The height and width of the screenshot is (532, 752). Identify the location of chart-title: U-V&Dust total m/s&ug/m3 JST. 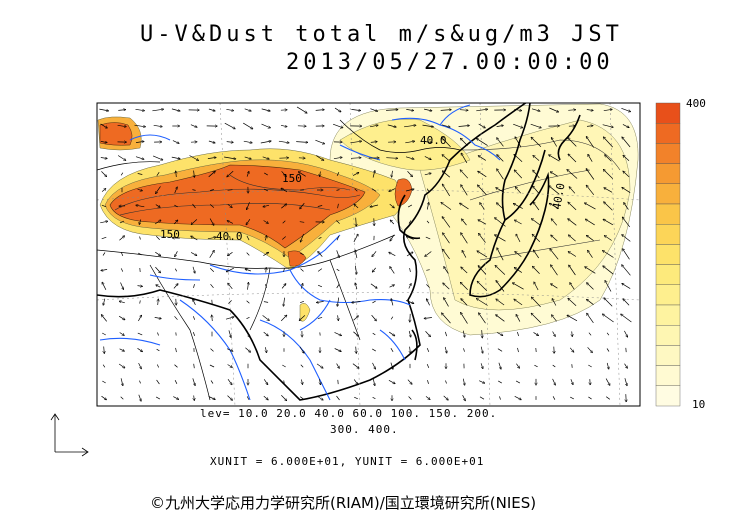
(381, 34).